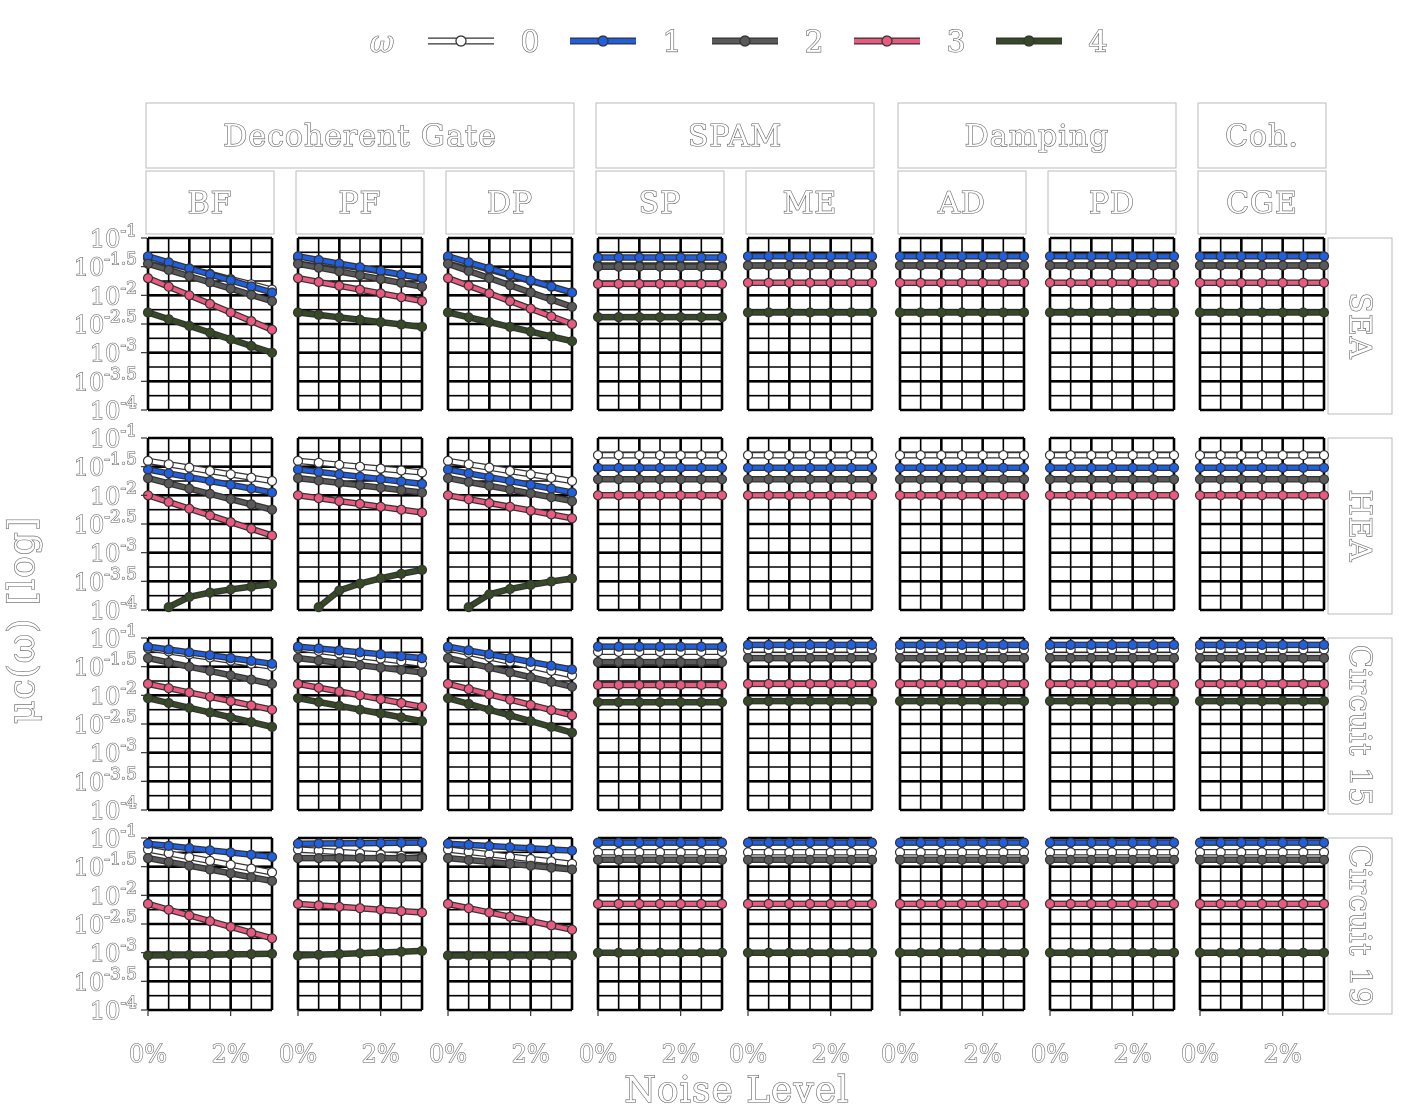  I want to click on y-tick-label: 10-3.5, so click(105, 580).